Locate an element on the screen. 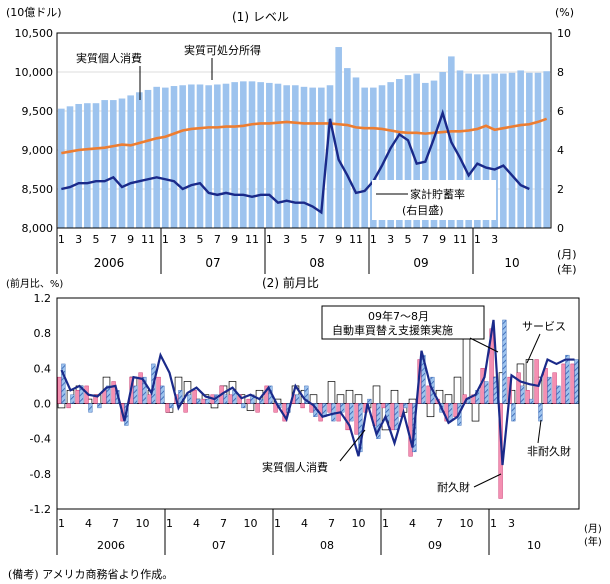  p2-y-unit: (前月比、%) is located at coordinates (34, 283).